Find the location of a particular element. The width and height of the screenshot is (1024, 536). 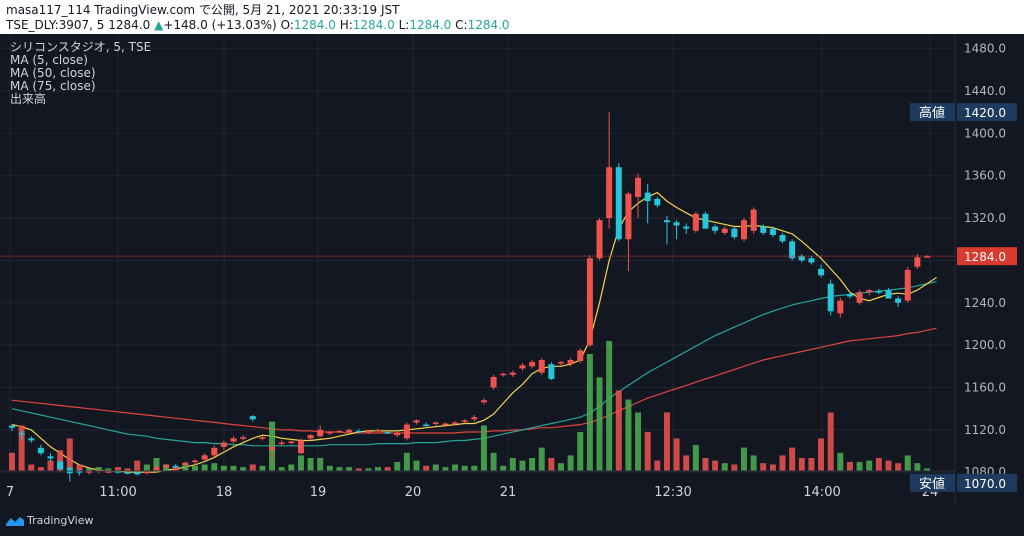

annotation-tag-1-label: 安値 is located at coordinates (932, 484).